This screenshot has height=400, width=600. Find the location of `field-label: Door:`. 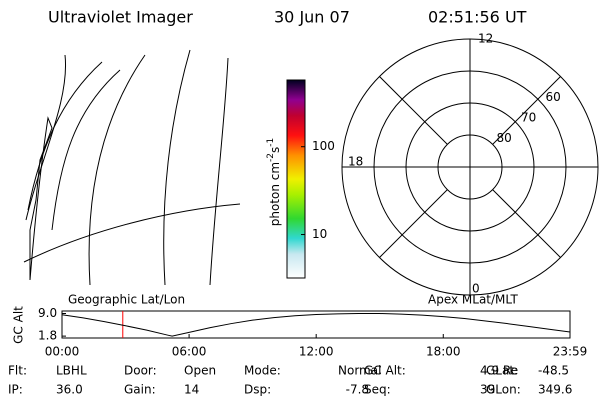

field-label: Door: is located at coordinates (140, 371).